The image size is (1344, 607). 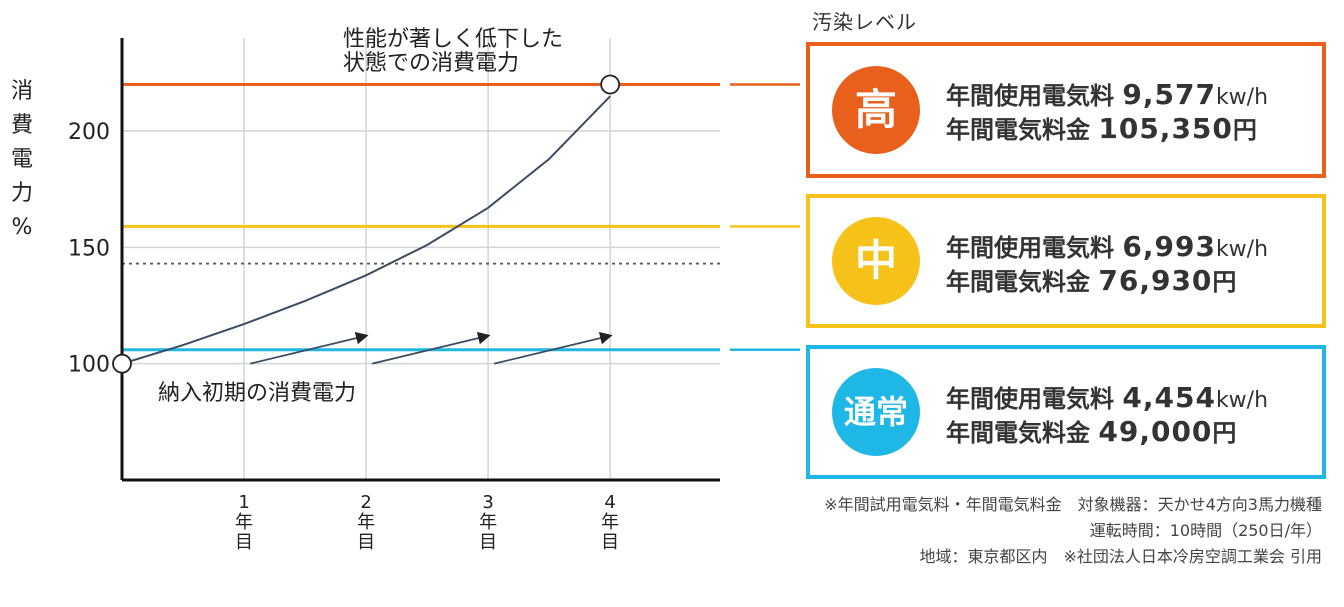 I want to click on level-panel-medium: 中 年間使用電気料 6,993kw/h 年間電気料金 76,930円, so click(x=1066, y=261).